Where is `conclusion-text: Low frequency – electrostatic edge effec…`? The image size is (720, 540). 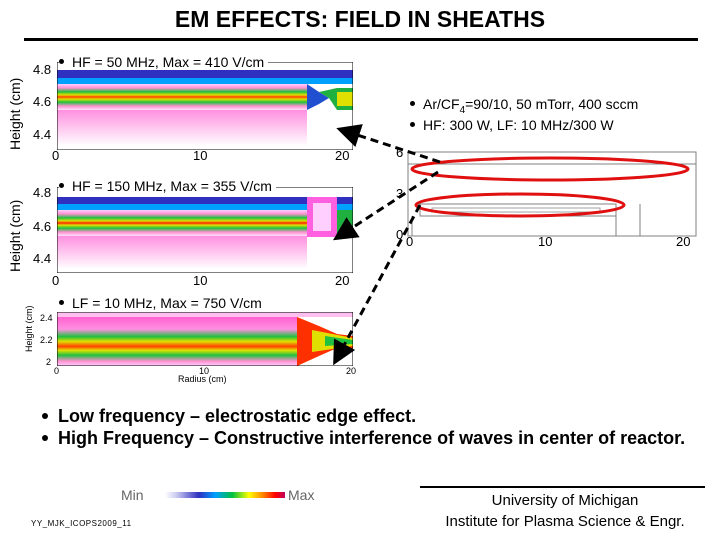
conclusion-text: Low frequency – electrostatic edge effec… is located at coordinates (237, 416).